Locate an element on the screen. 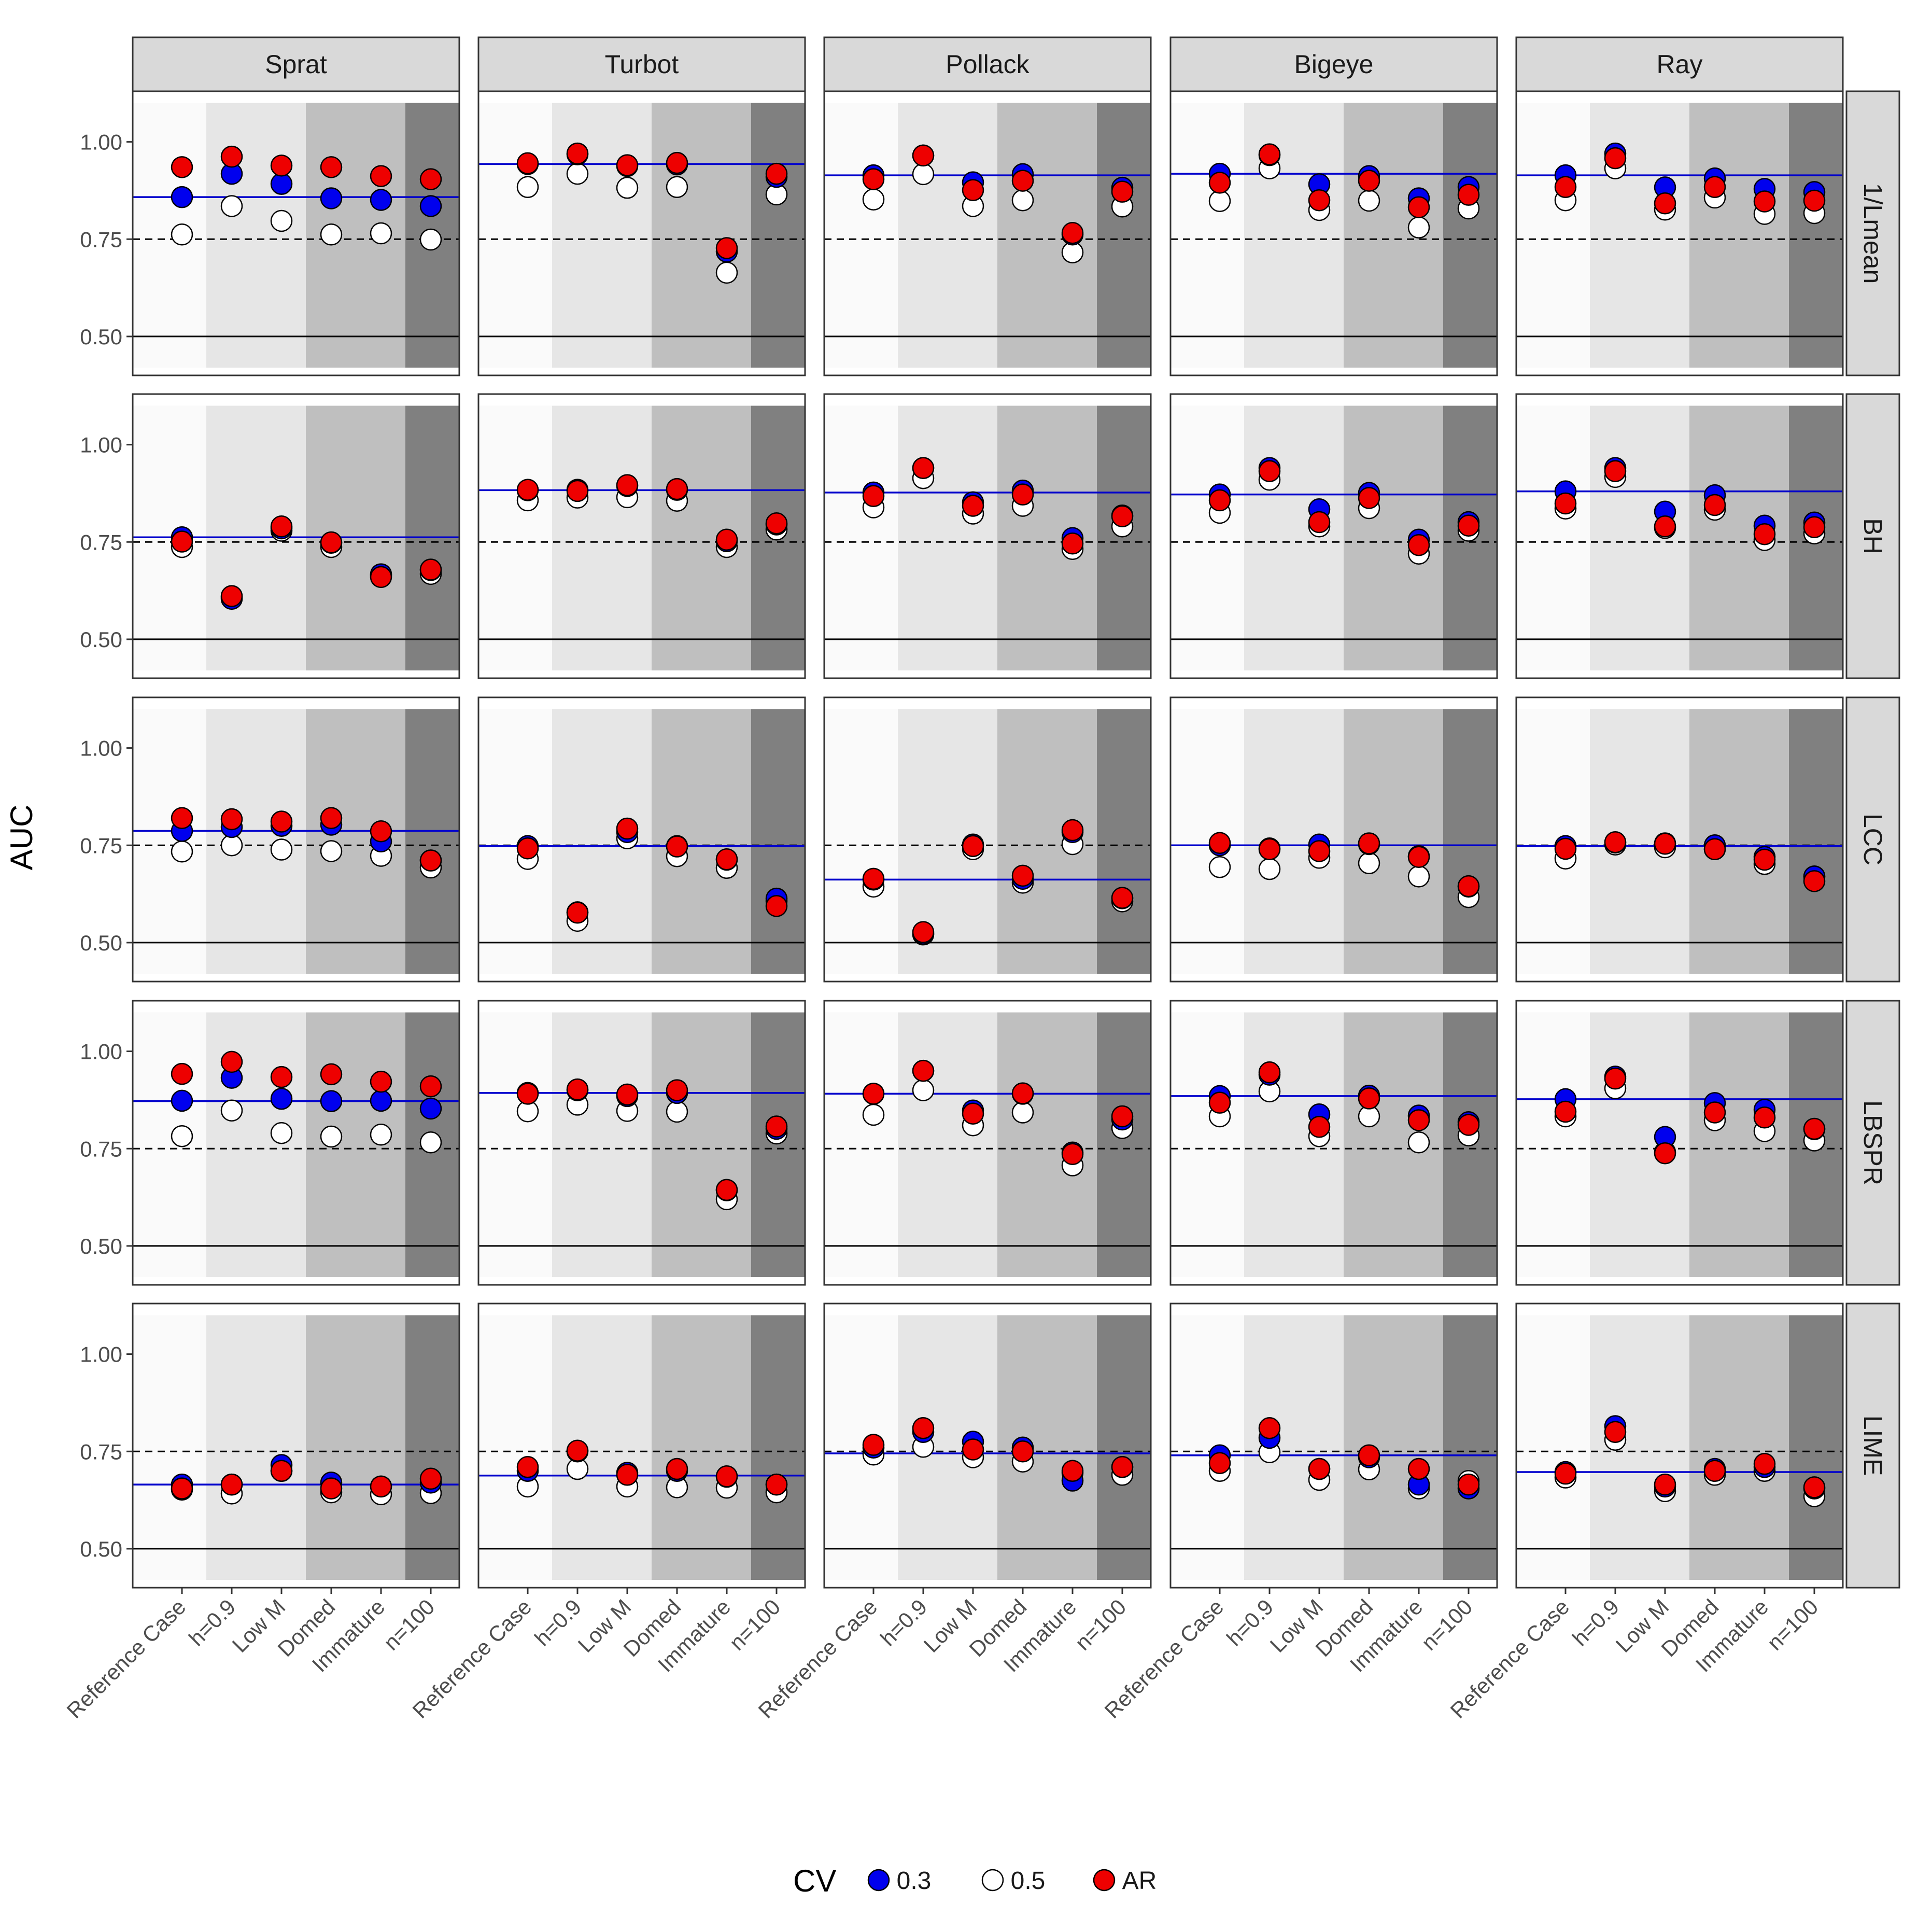  strip-label: Pollack is located at coordinates (988, 64).